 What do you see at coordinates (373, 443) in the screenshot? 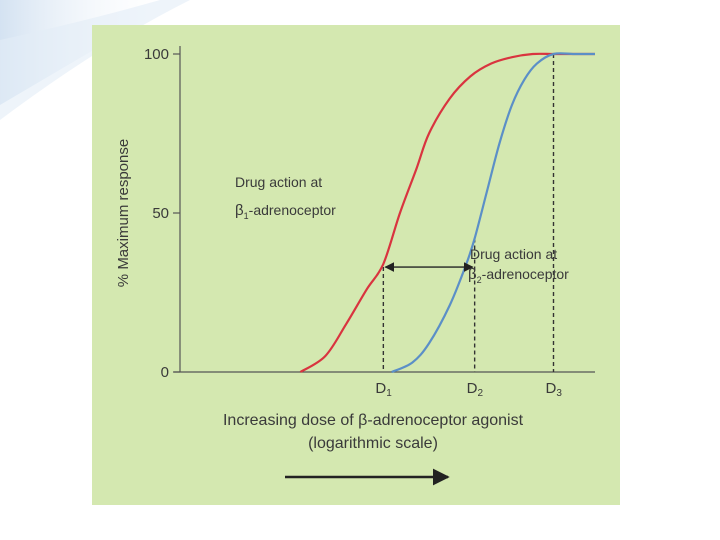
I see `x-axis-label-line2: (logarithmic scale)` at bounding box center [373, 443].